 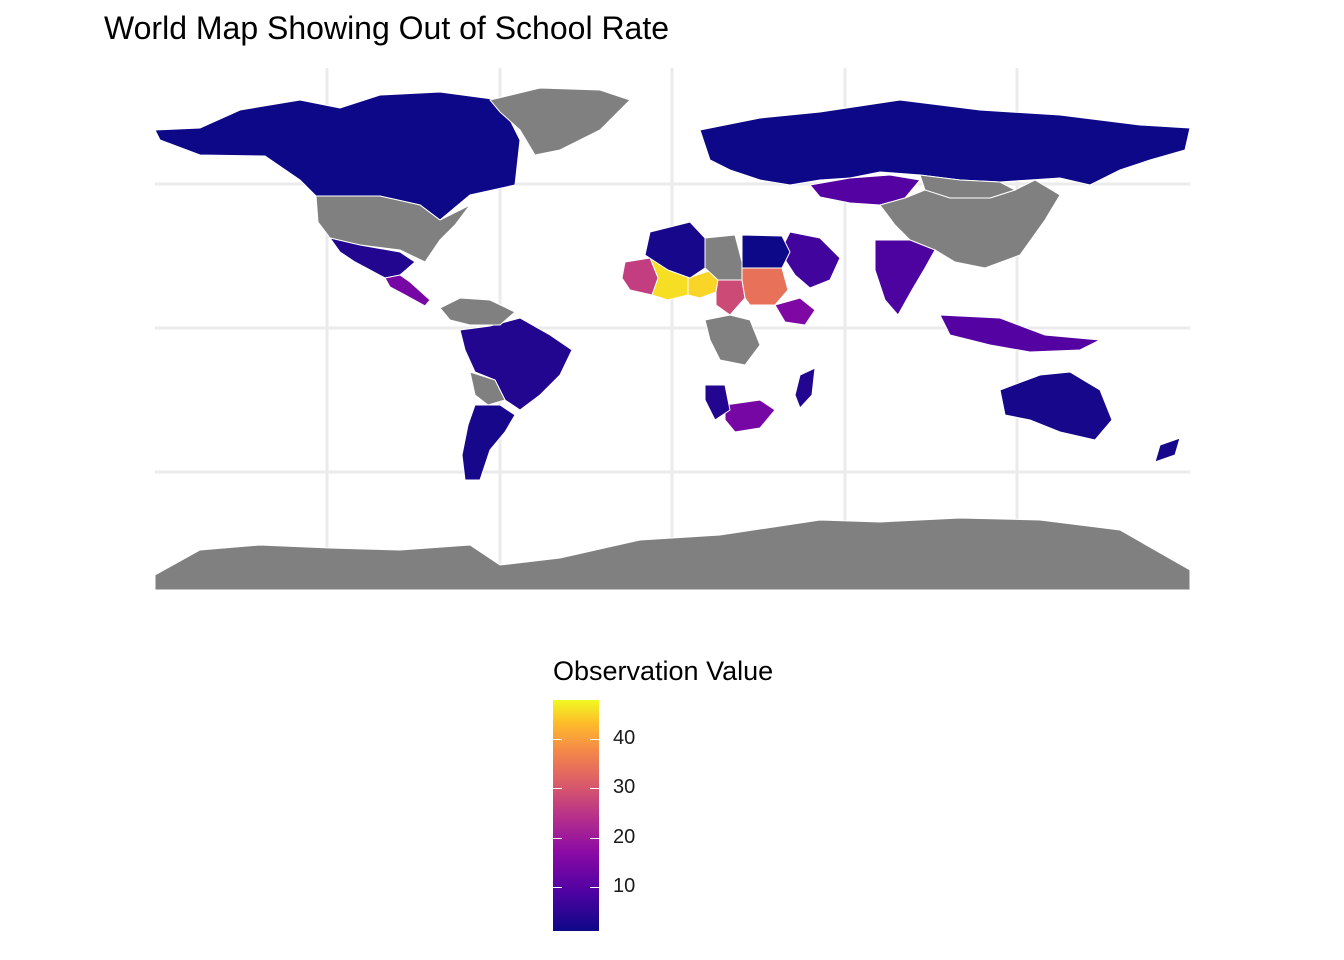 What do you see at coordinates (750, 416) in the screenshot?
I see `country-south-africa` at bounding box center [750, 416].